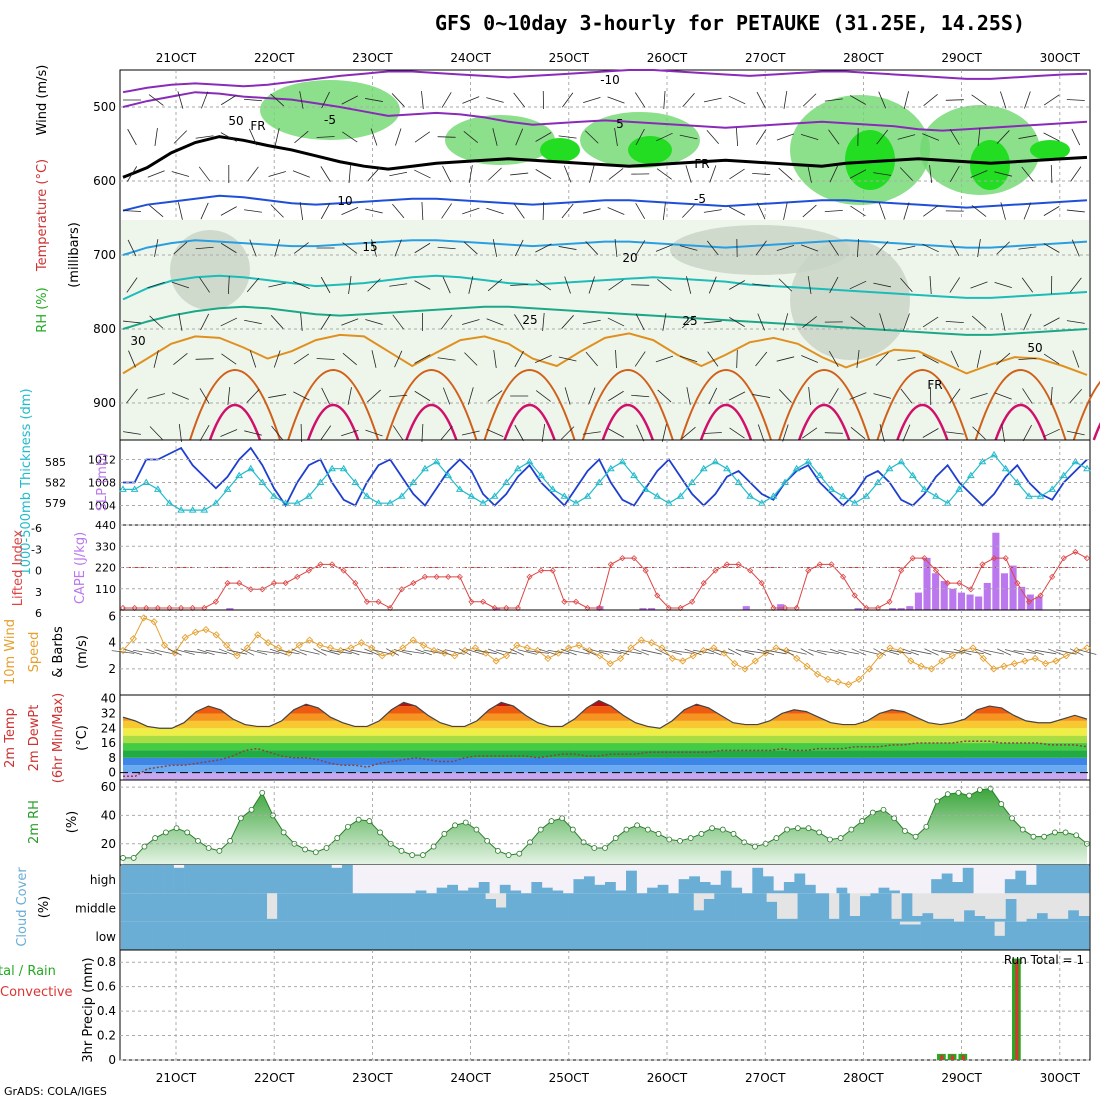  What do you see at coordinates (58, 652) in the screenshot?
I see `wind10m-label-c: & Barbs` at bounding box center [58, 652].